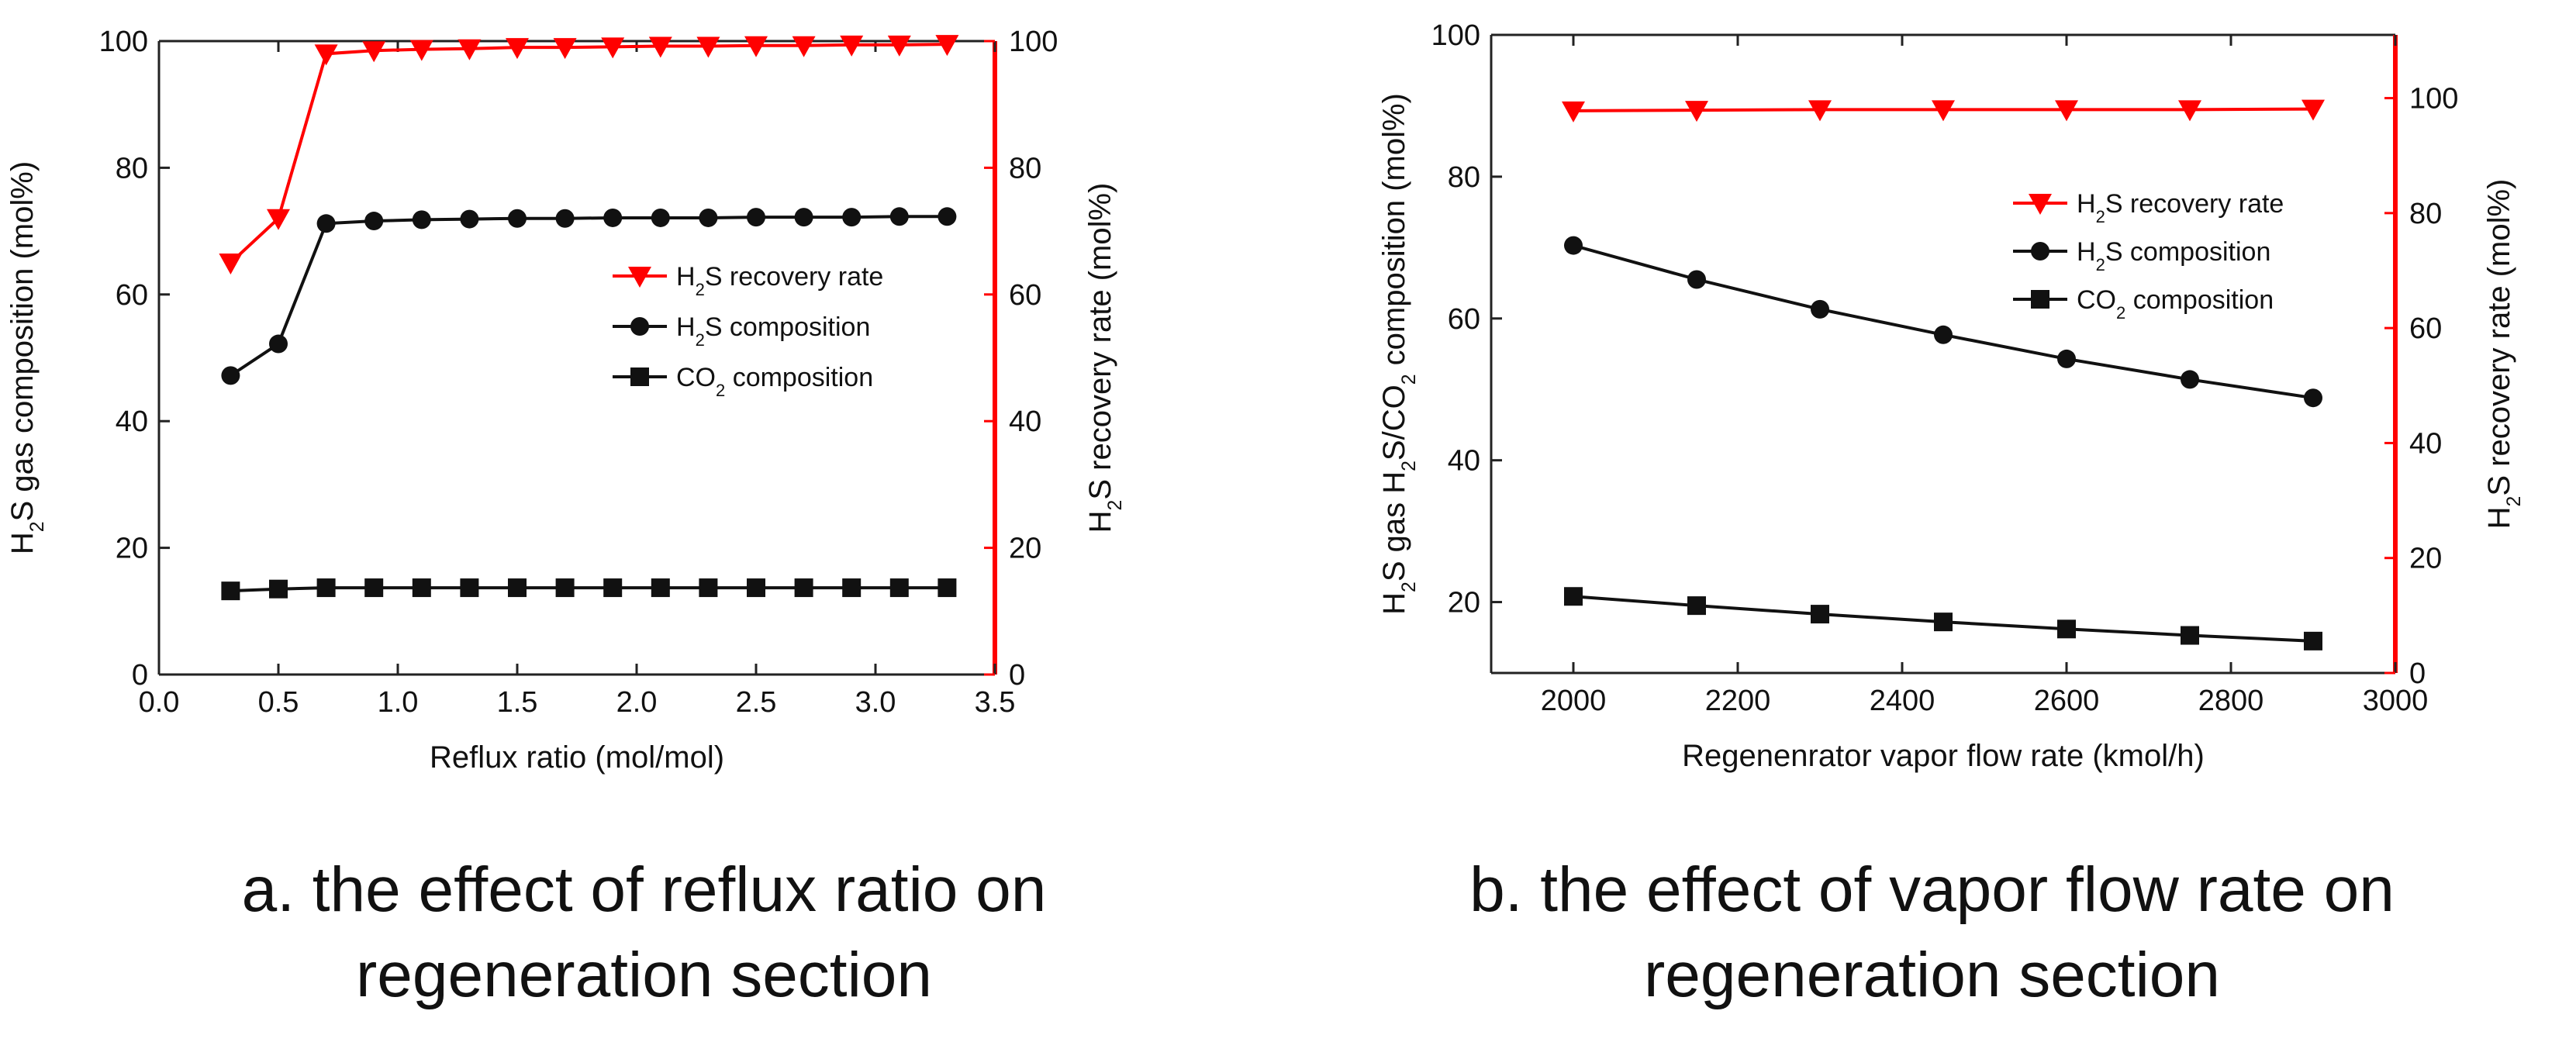 Image resolution: width=2576 pixels, height=1049 pixels. What do you see at coordinates (2067, 701) in the screenshot?
I see `x-tick-label: 2600` at bounding box center [2067, 701].